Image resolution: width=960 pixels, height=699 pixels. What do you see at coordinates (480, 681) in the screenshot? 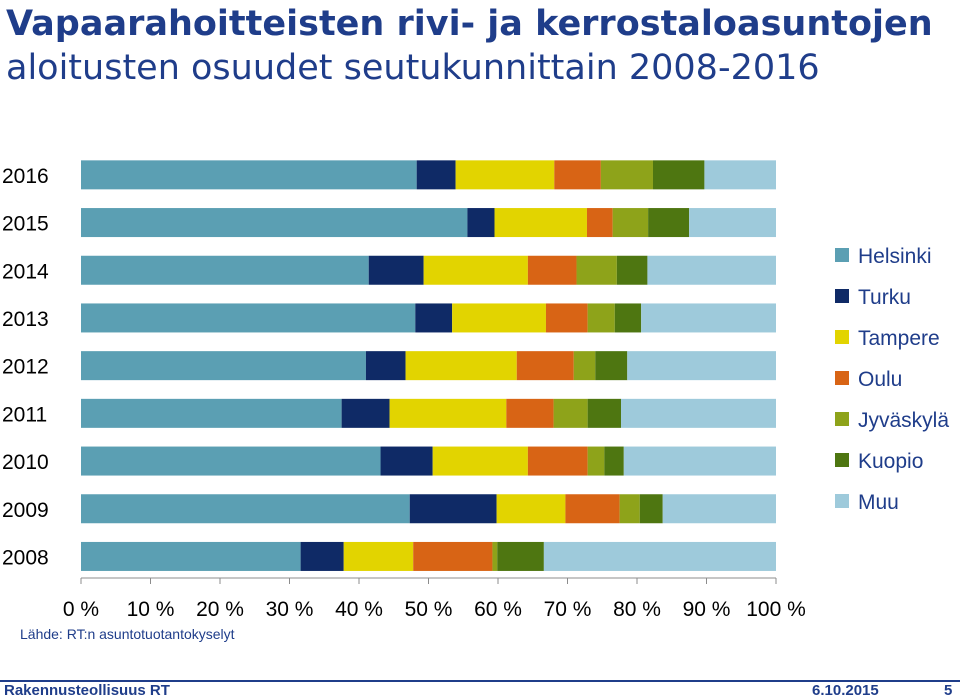
I see `footer-divider` at bounding box center [480, 681].